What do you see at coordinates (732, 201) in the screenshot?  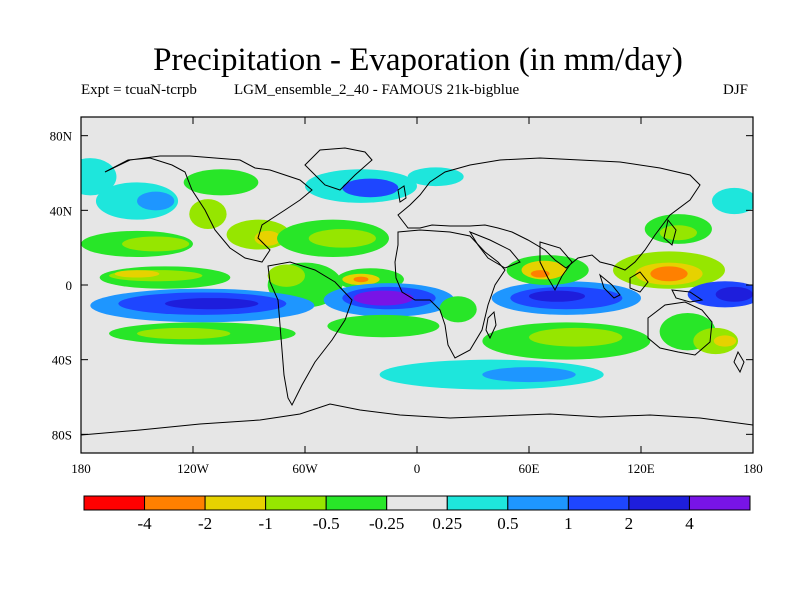 I see `region-northwest-pacific-wet` at bounding box center [732, 201].